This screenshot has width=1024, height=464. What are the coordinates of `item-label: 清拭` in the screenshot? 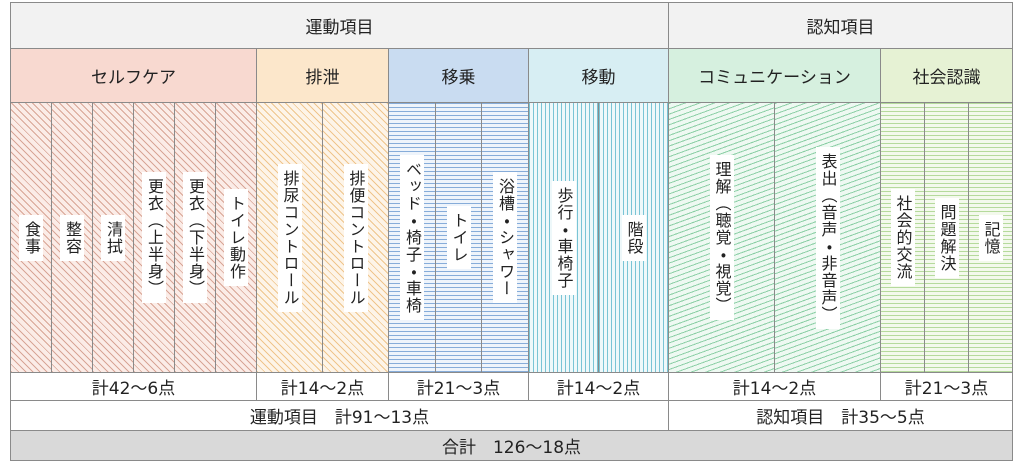 It's located at (113, 237).